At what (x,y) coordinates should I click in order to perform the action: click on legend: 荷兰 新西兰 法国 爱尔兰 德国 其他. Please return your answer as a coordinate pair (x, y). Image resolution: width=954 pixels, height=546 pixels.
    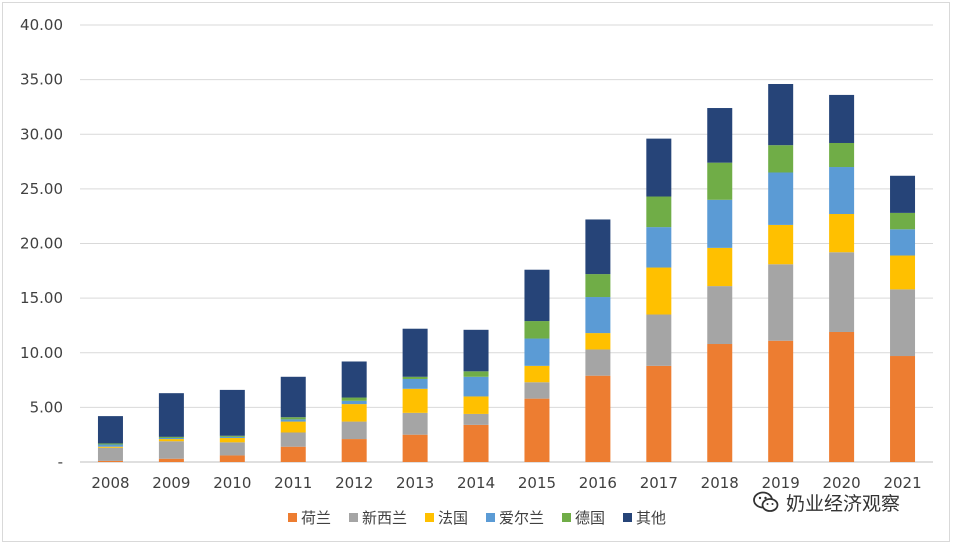
    Looking at the image, I should click on (477, 517).